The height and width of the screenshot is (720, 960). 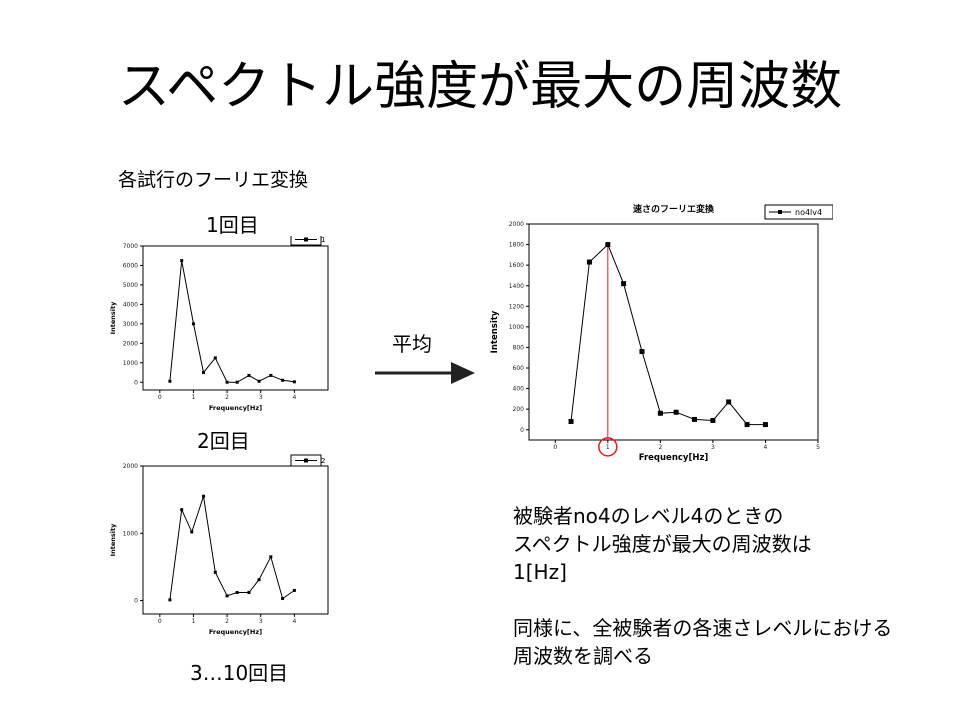 I want to click on description-line: 1[Hz], so click(x=540, y=572).